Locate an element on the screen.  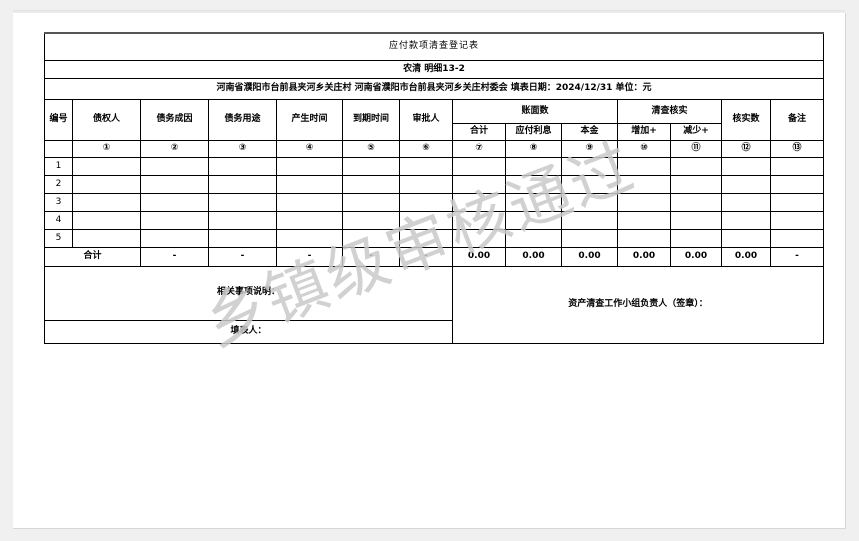
cell-no: 4 is located at coordinates (58, 220).